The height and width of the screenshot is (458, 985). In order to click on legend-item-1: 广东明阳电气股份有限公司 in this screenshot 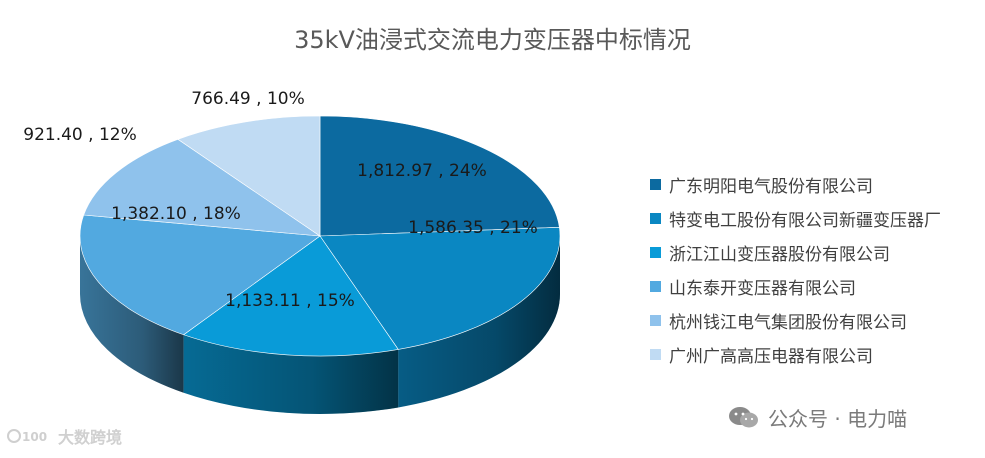, I will do `click(795, 184)`.